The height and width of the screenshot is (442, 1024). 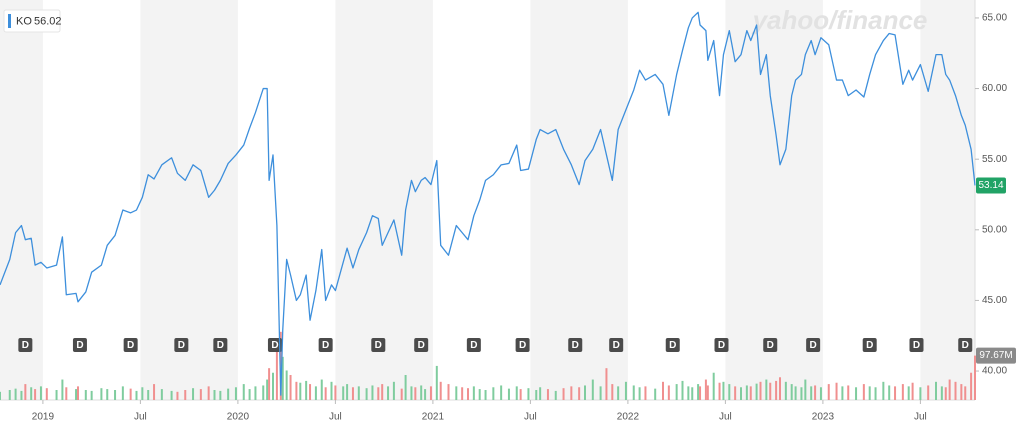 What do you see at coordinates (920, 417) in the screenshot?
I see `x-tick-label: Jul` at bounding box center [920, 417].